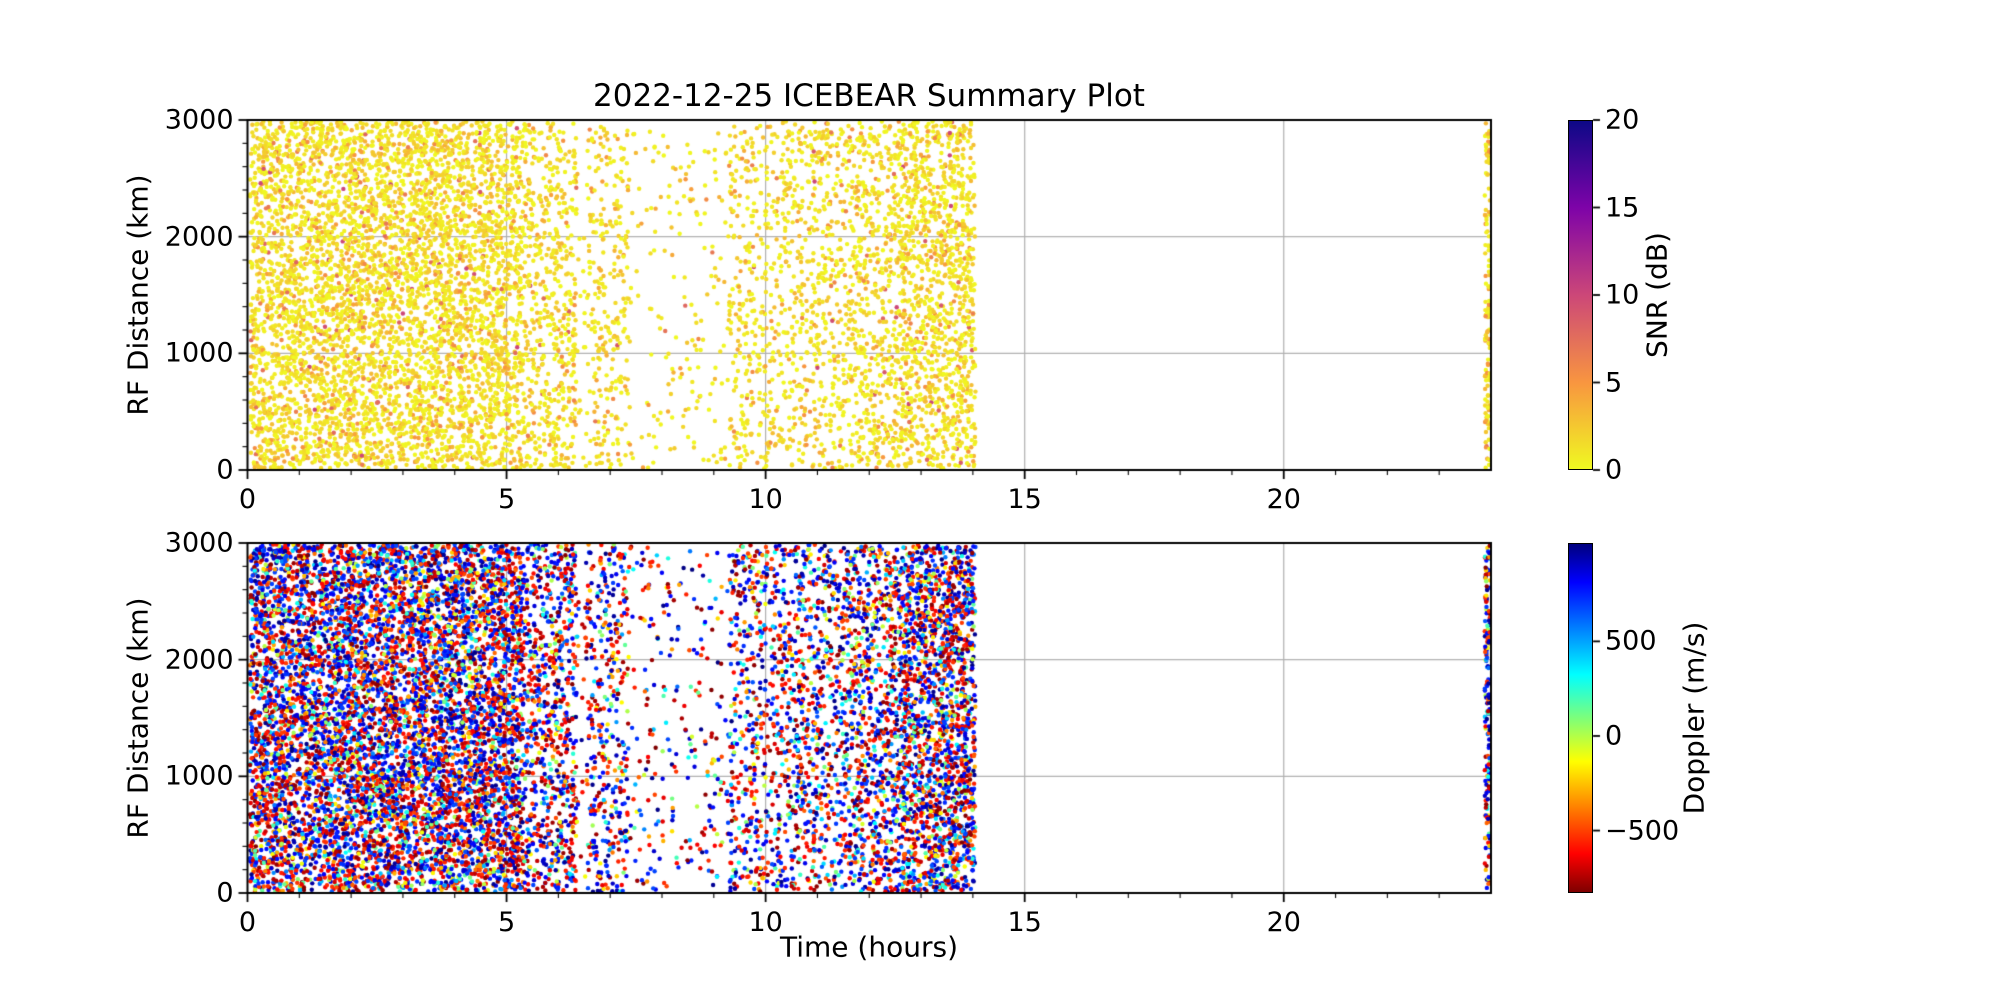  What do you see at coordinates (1580, 718) in the screenshot?
I see `doppler-colorbar` at bounding box center [1580, 718].